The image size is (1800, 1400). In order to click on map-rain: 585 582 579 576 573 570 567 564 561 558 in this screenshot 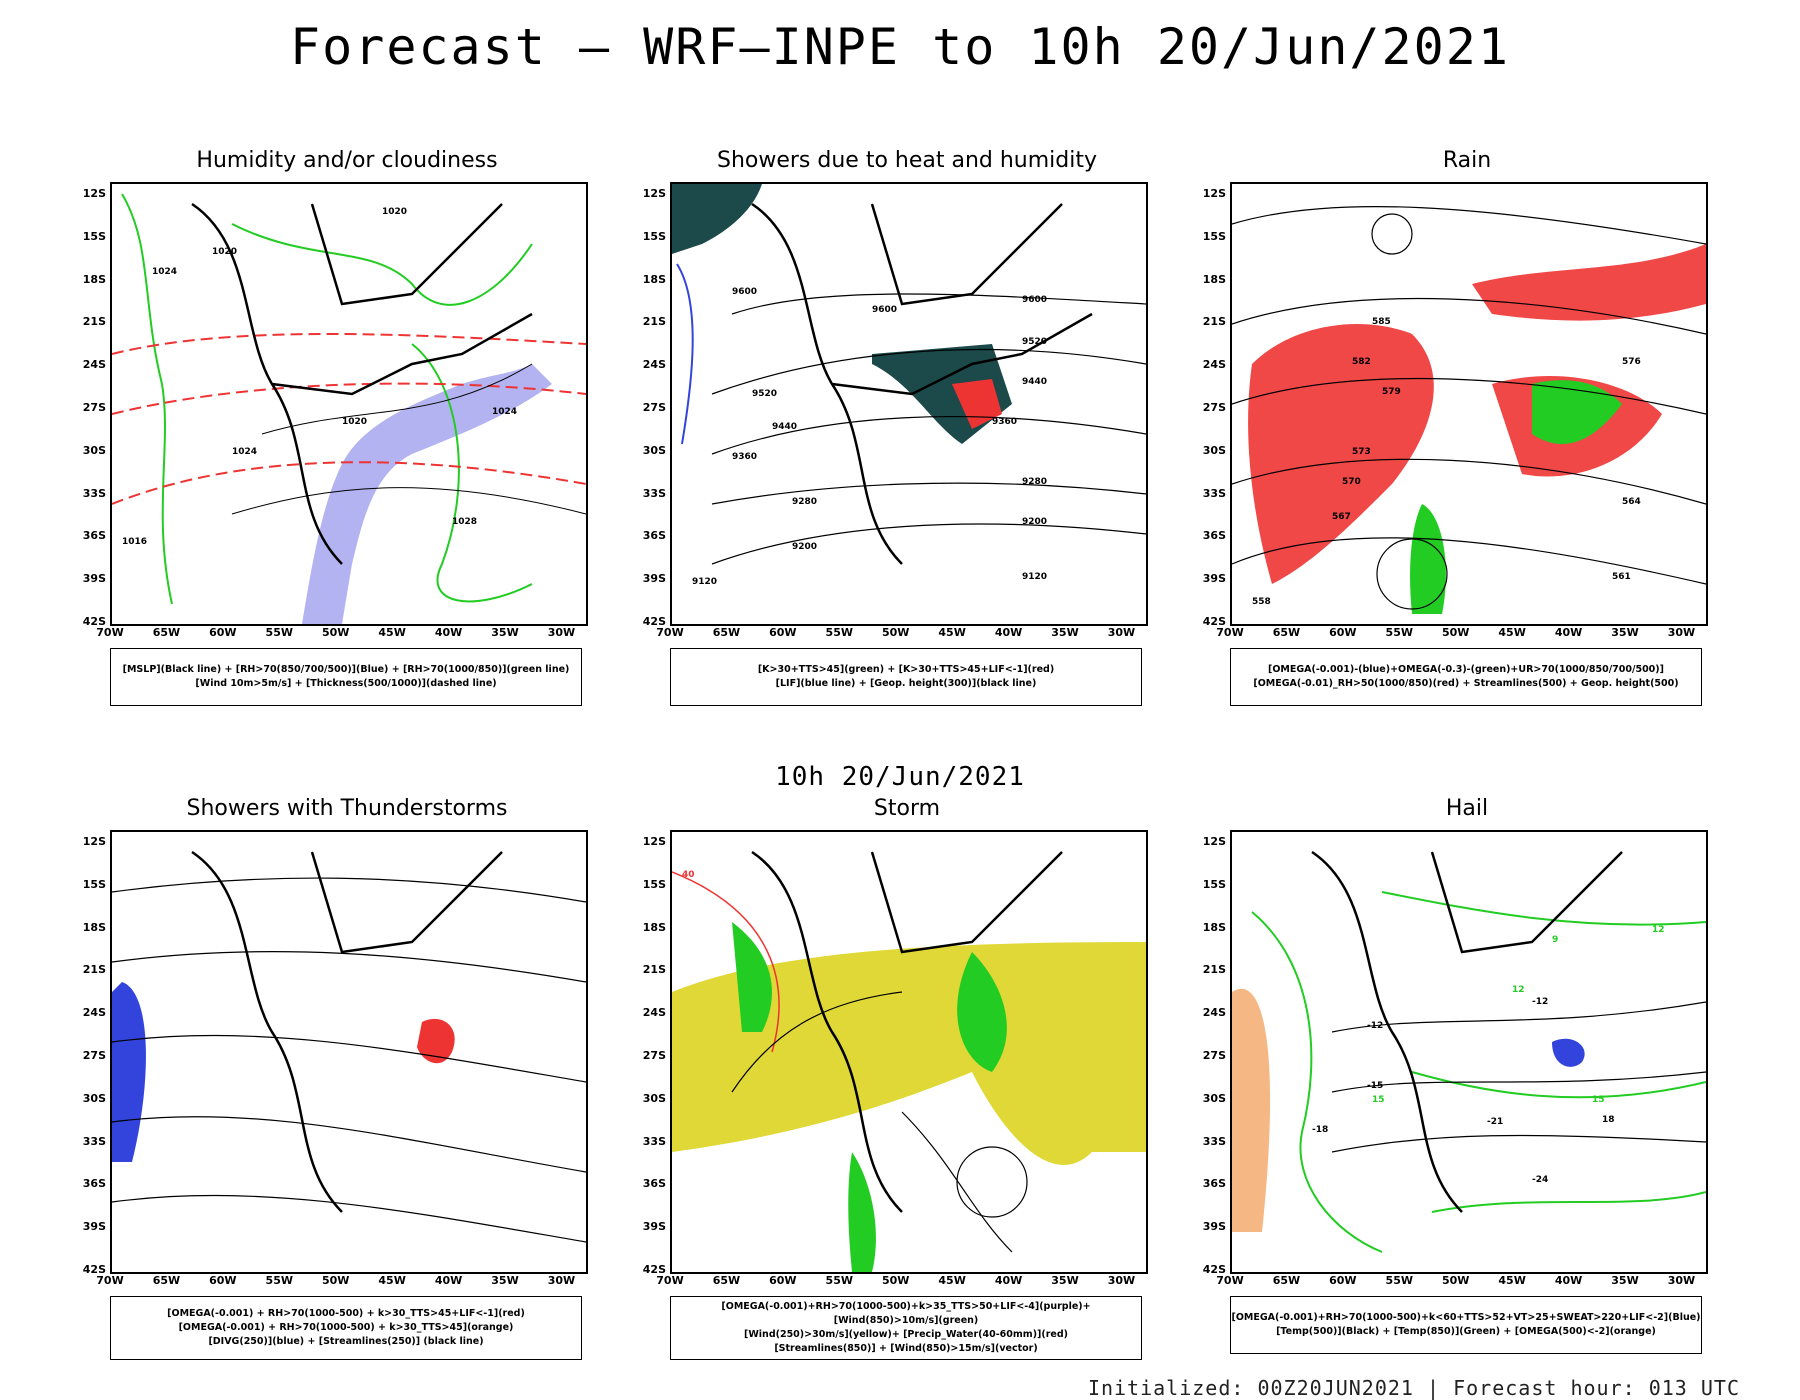, I will do `click(1469, 404)`.